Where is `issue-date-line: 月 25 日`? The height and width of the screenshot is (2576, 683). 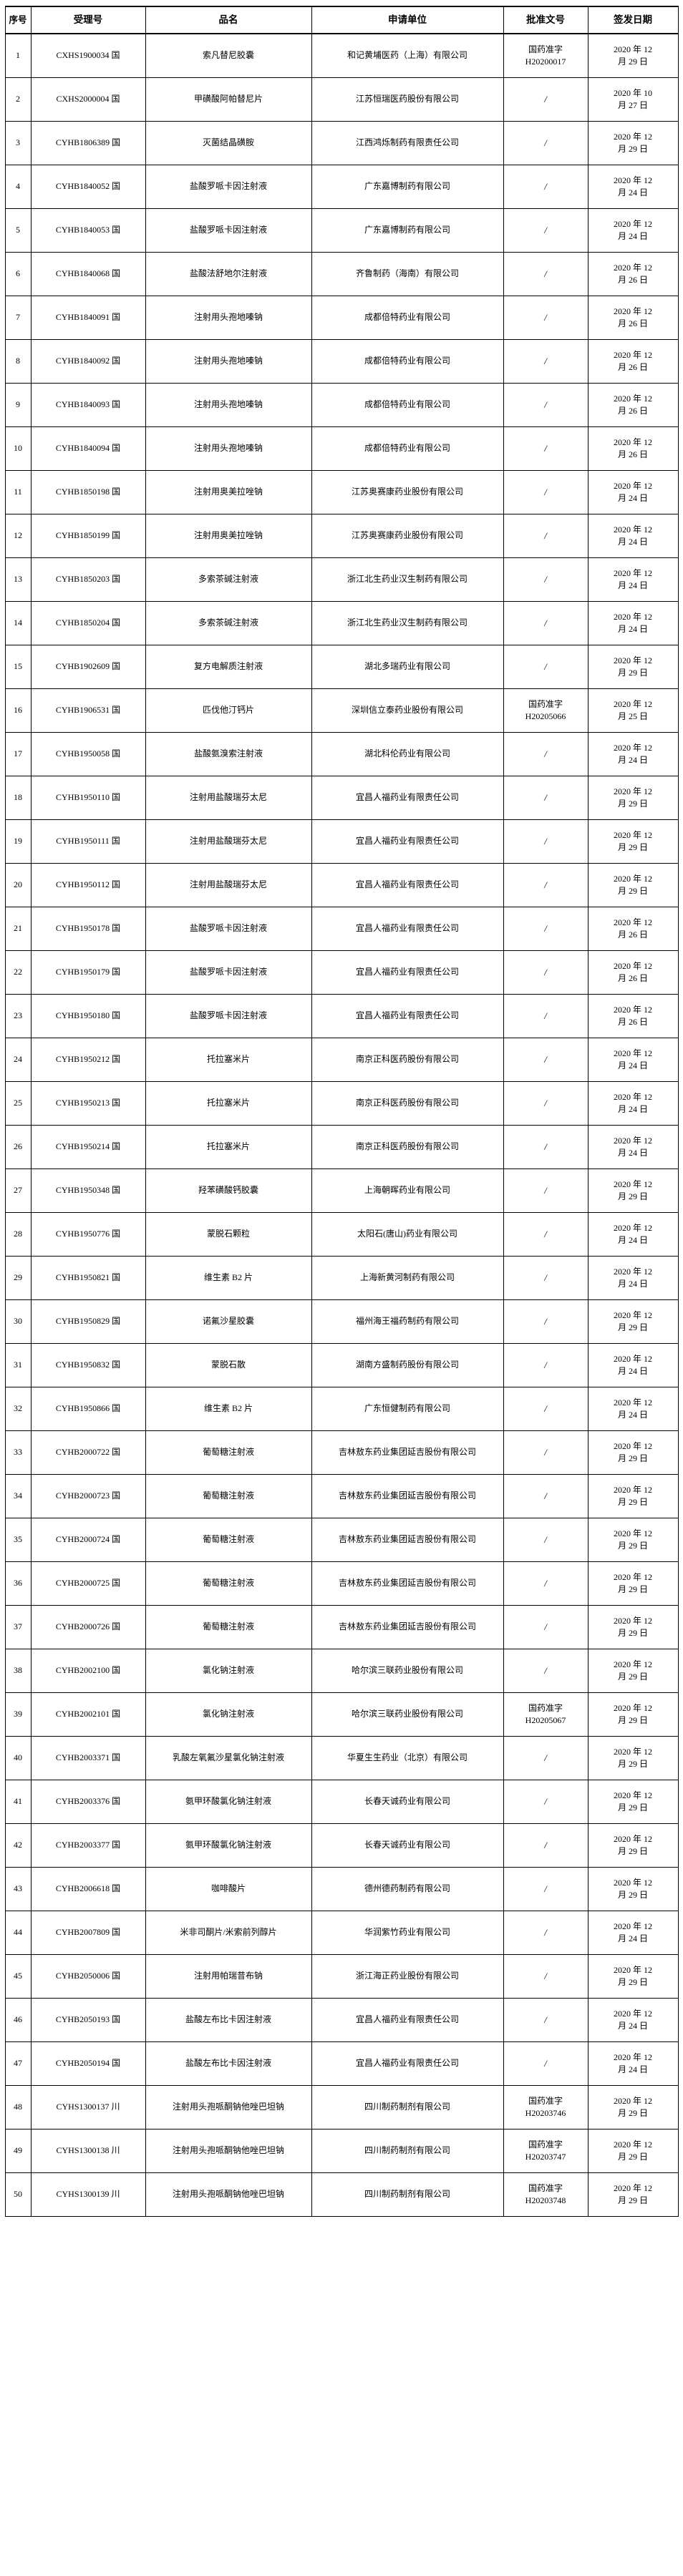
issue-date-line: 月 25 日 is located at coordinates (632, 716).